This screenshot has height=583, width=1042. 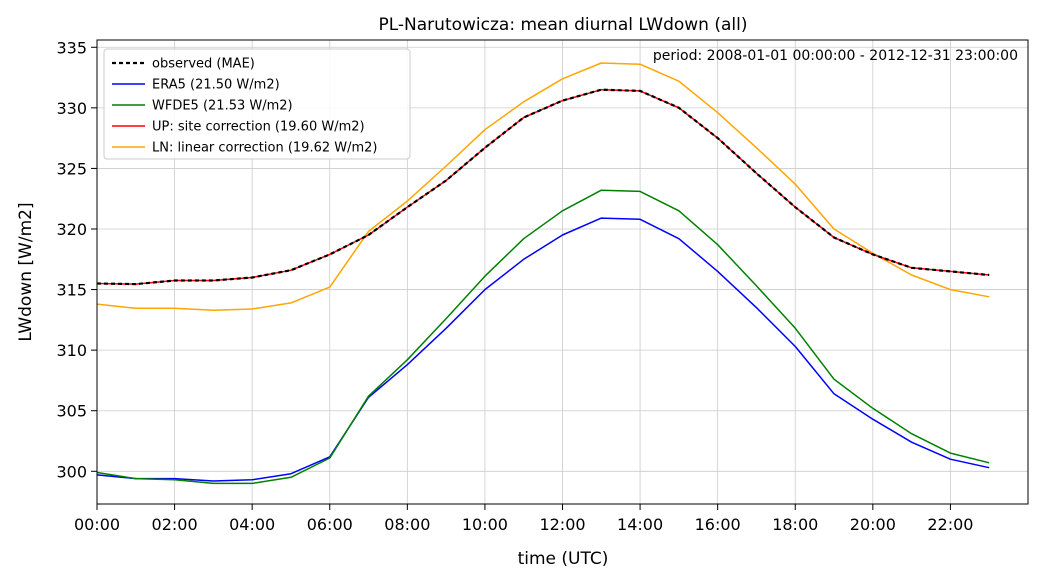 I want to click on x-tick-label: 04:00, so click(x=252, y=524).